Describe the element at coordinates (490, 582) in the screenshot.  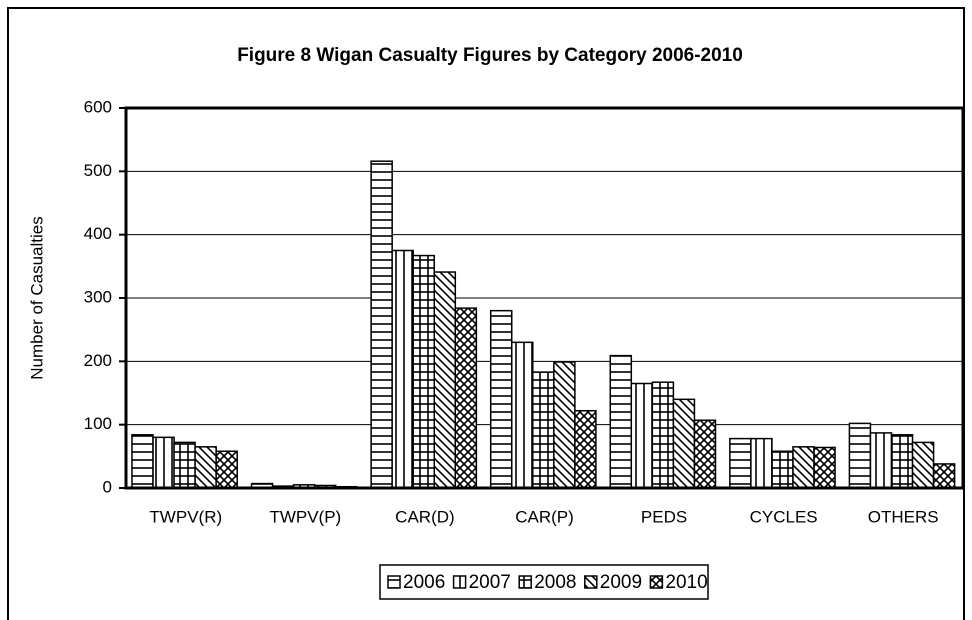
I see `legend-label: 2007` at that location.